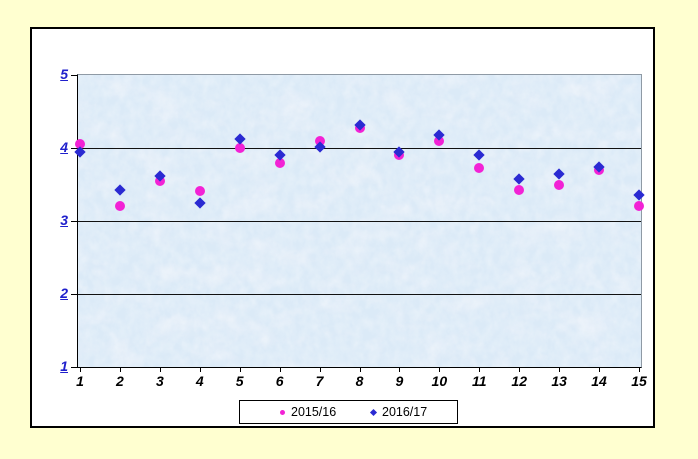 The image size is (698, 459). What do you see at coordinates (159, 381) in the screenshot?
I see `x-axis-tick-label: 3` at bounding box center [159, 381].